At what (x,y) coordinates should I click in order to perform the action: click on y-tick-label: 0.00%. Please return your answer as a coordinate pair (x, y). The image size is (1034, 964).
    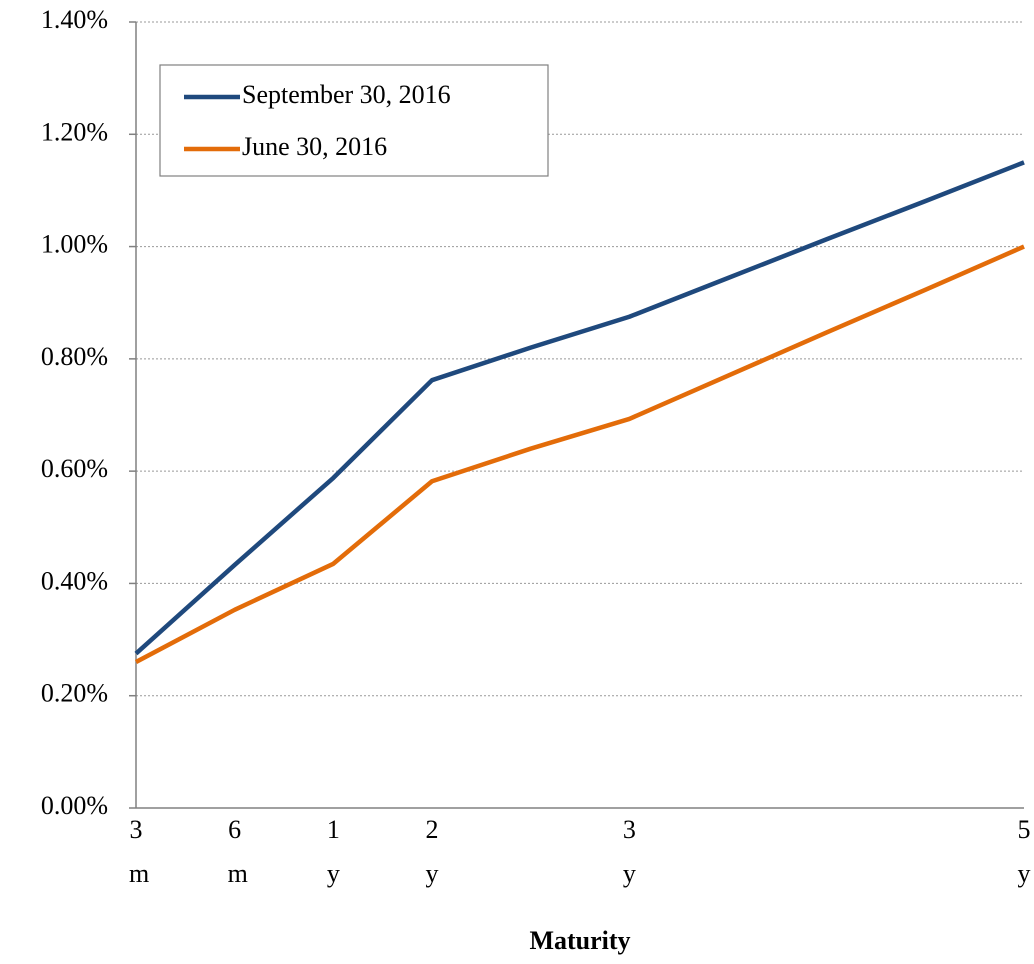
    Looking at the image, I should click on (74, 805).